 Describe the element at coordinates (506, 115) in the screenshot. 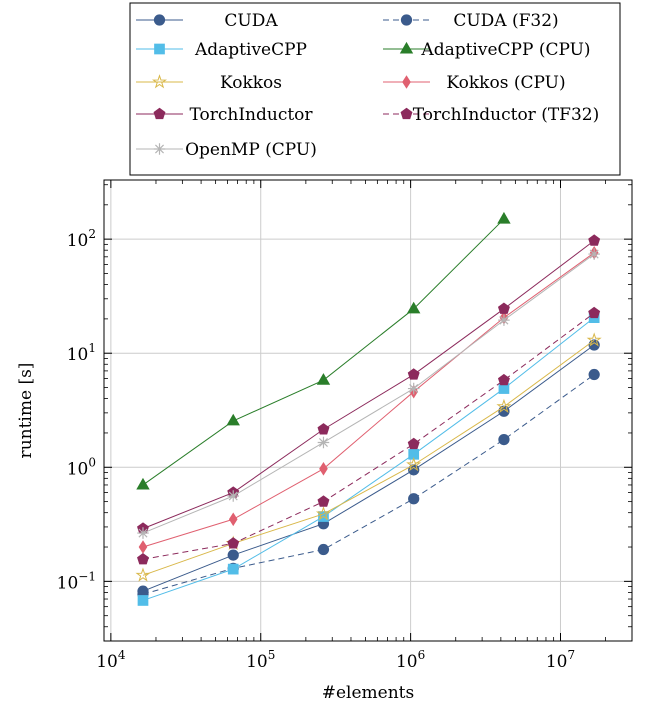

I see `legend-label: TorchInductor (TF32)` at that location.